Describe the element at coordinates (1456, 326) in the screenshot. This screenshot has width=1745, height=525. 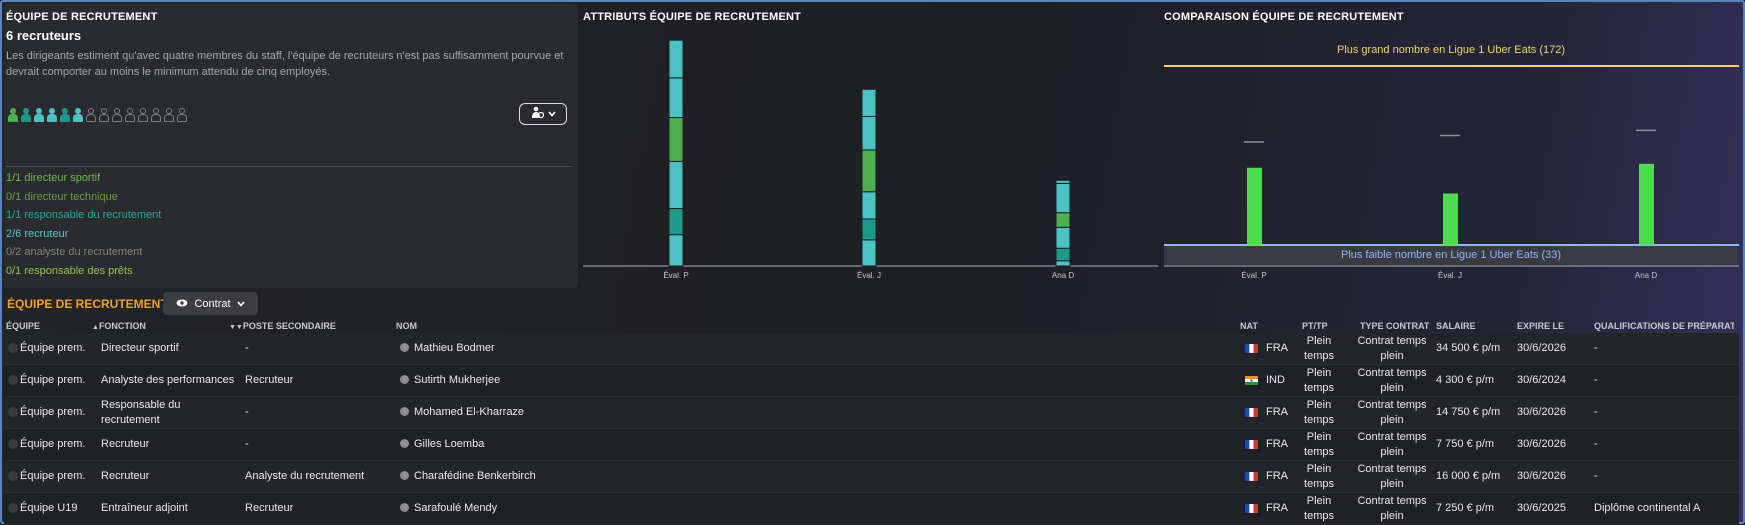
I see `col-salaire: SALAIRE` at that location.